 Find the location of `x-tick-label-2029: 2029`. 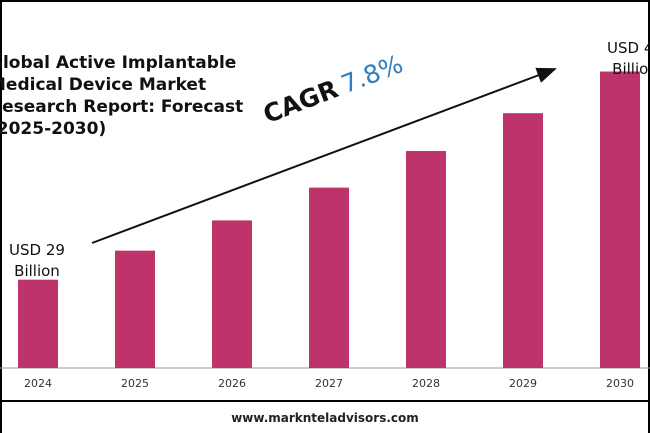

x-tick-label-2029: 2029 is located at coordinates (523, 383).